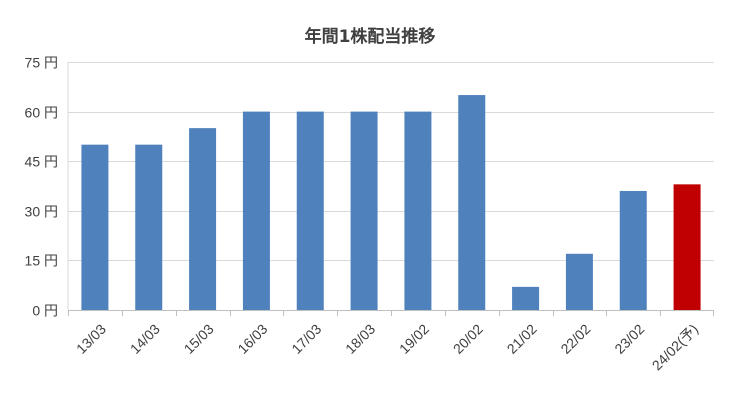 Image resolution: width=731 pixels, height=404 pixels. I want to click on y-tick-label: 75 円, so click(41, 63).